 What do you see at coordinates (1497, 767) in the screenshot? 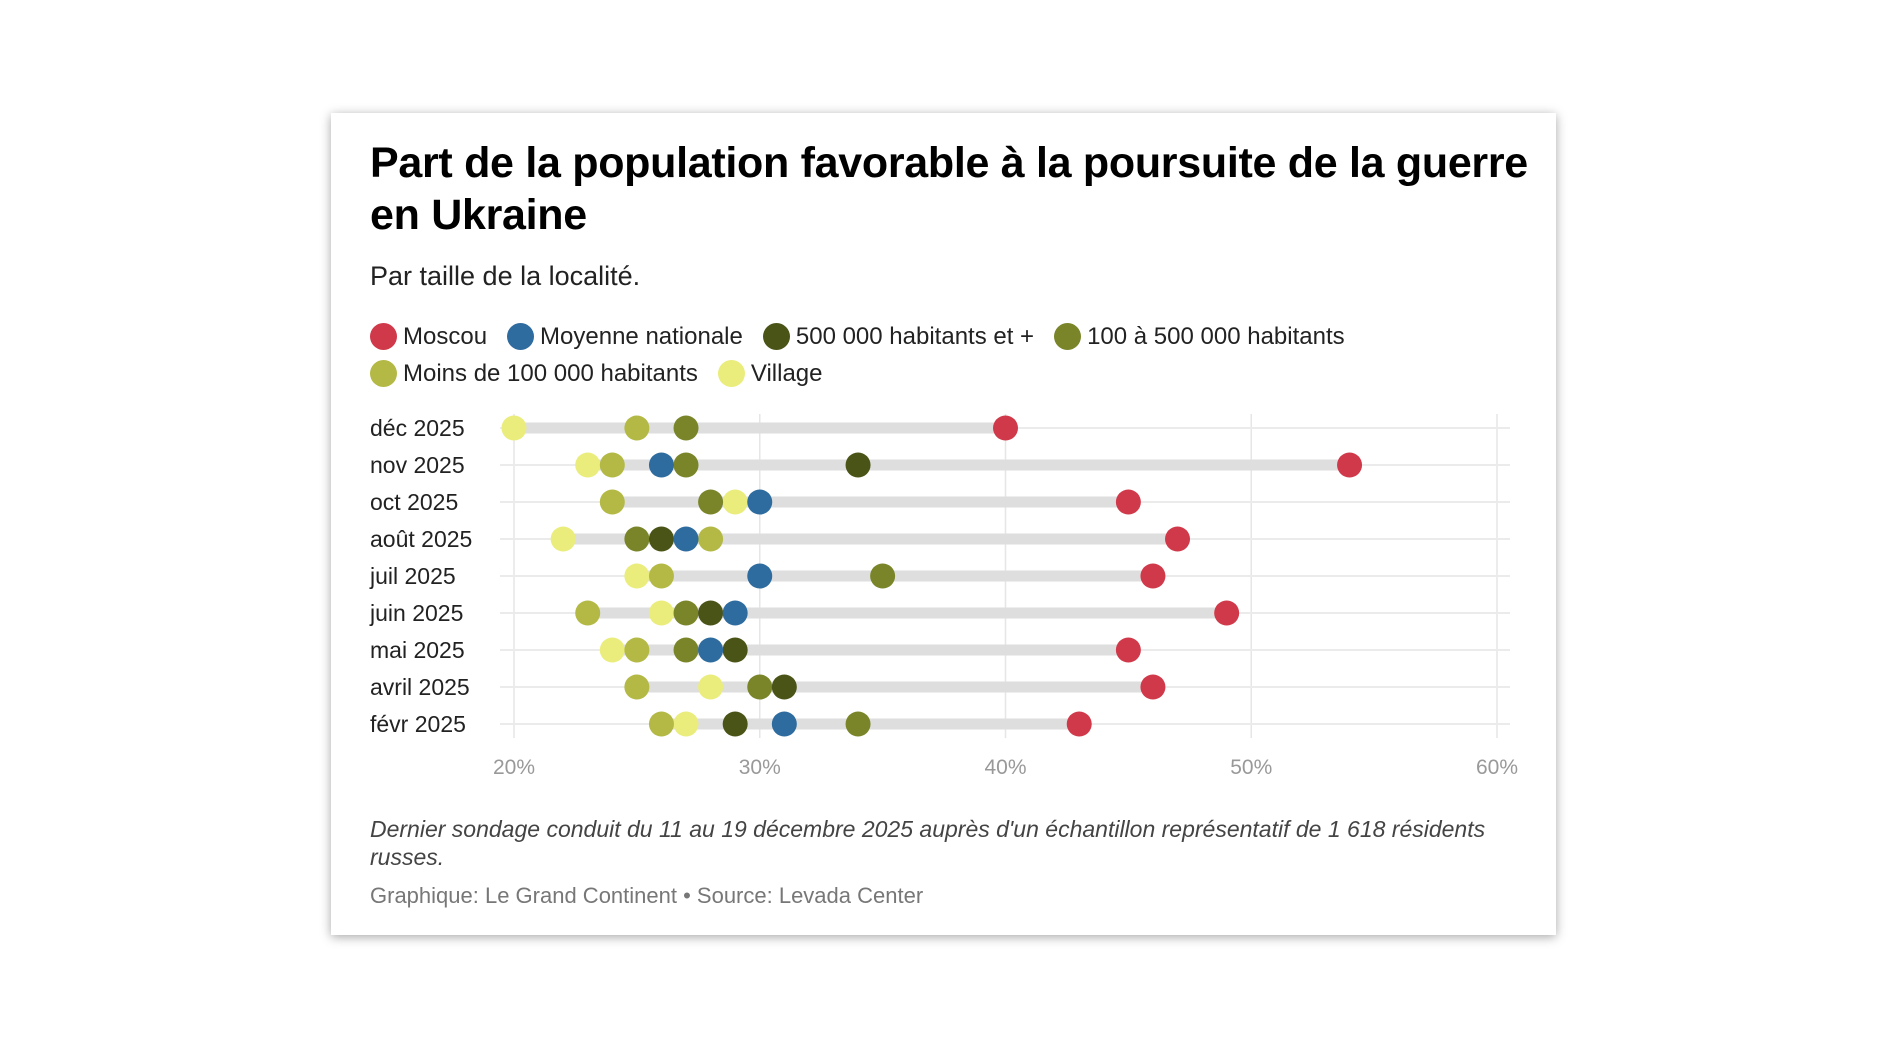
I see `x-tick-label: 60%` at bounding box center [1497, 767].